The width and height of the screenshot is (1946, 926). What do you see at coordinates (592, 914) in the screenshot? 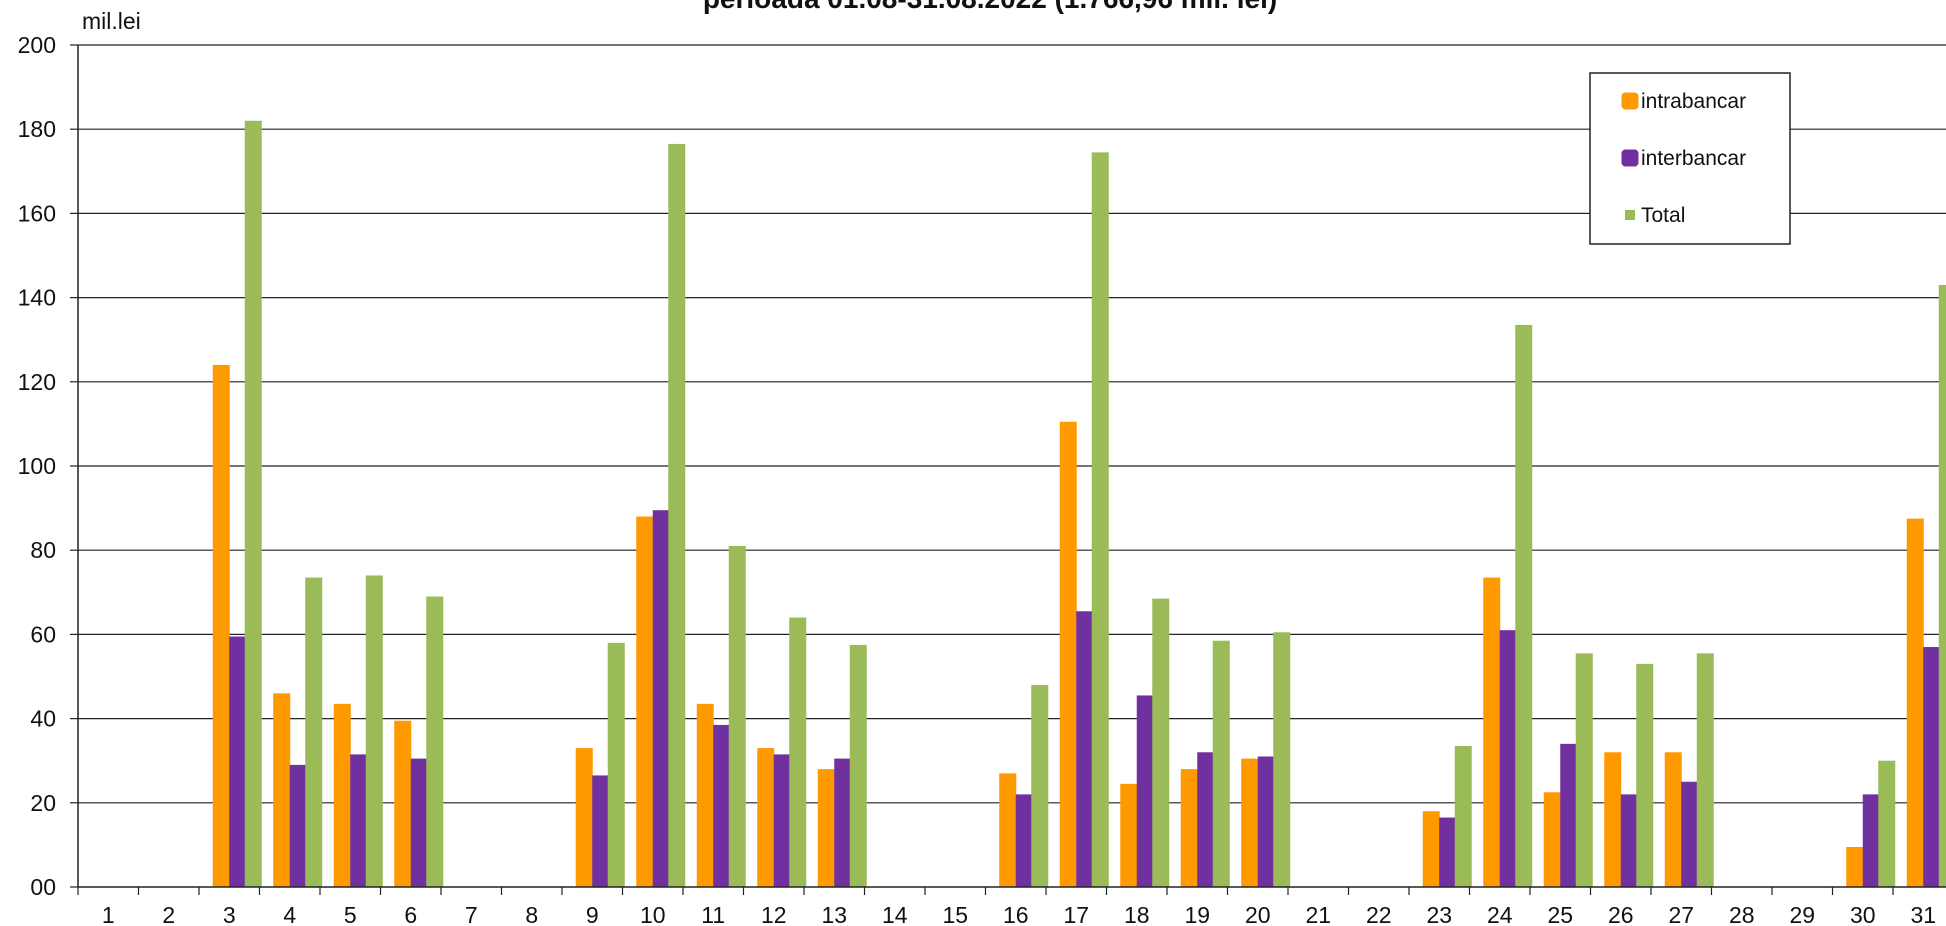
I see `x-tick-label: 9` at bounding box center [592, 914].